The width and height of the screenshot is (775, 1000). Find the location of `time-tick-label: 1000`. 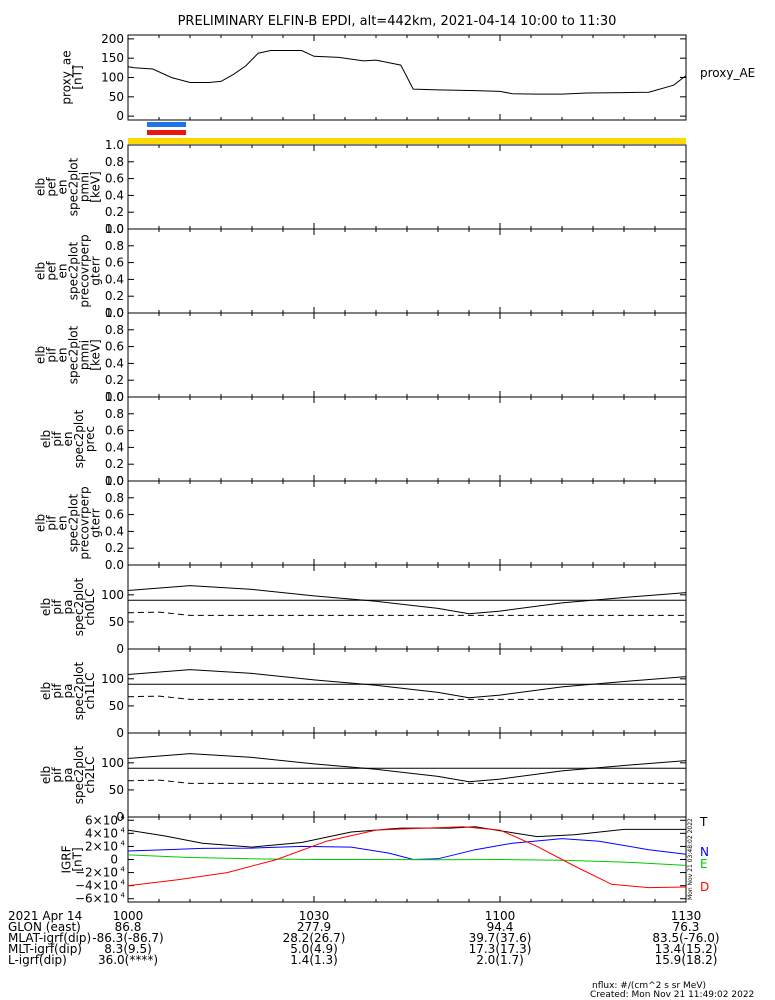

time-tick-label: 1000 is located at coordinates (128, 916).